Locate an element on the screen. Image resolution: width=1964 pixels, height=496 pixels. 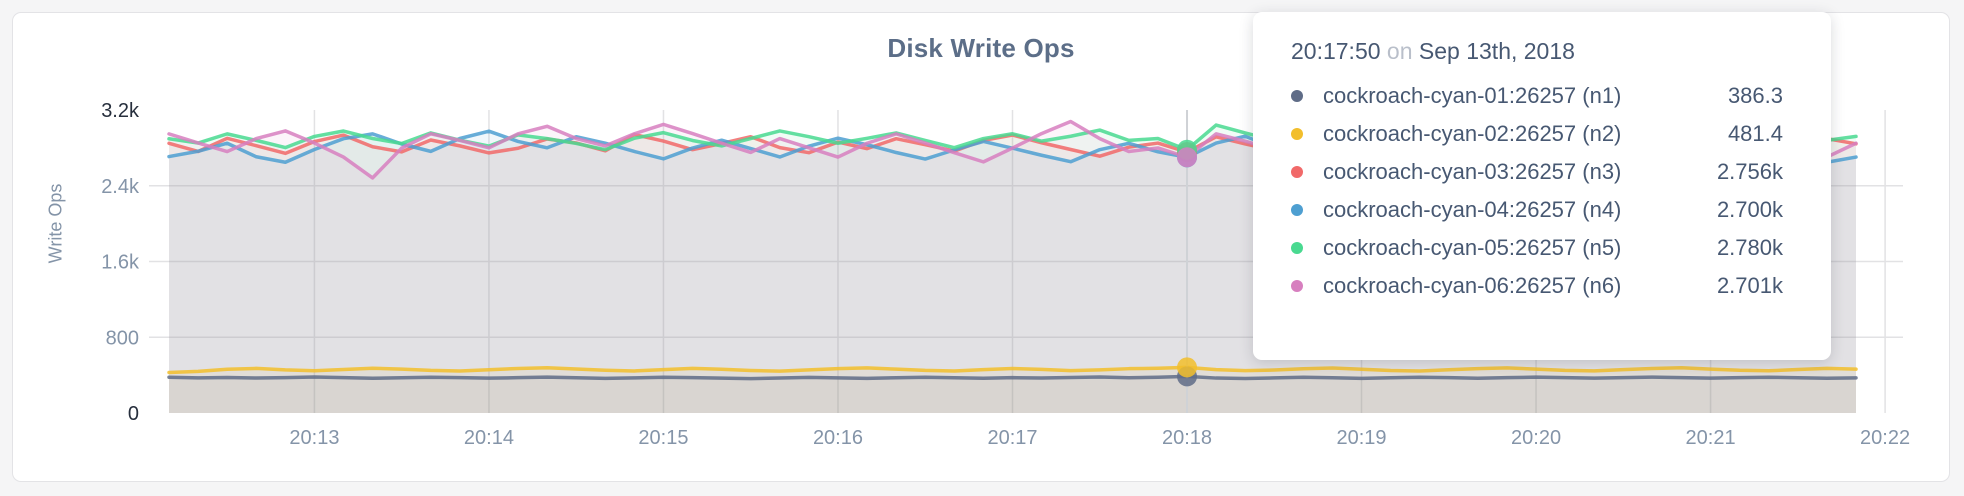
series-value: 386.3 is located at coordinates (1755, 95).